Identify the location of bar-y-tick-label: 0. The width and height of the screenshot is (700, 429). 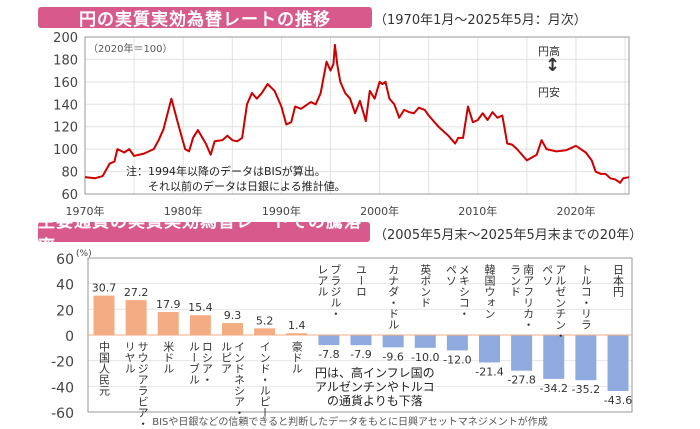
(69, 337).